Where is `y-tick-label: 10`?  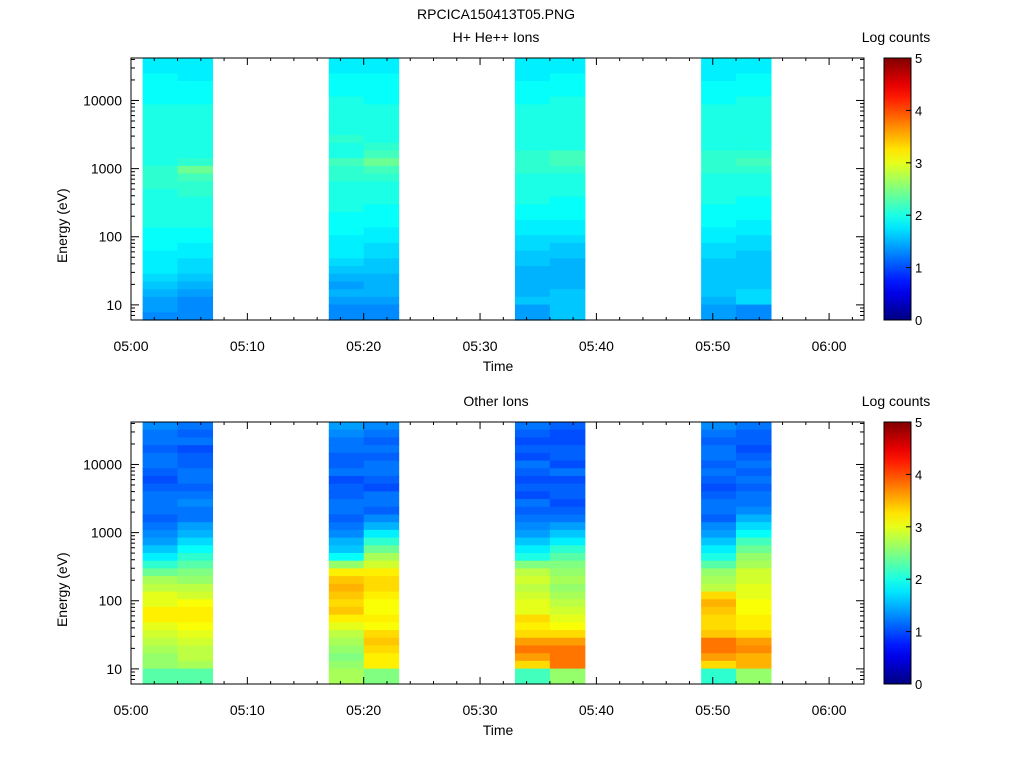
y-tick-label: 10 is located at coordinates (114, 305).